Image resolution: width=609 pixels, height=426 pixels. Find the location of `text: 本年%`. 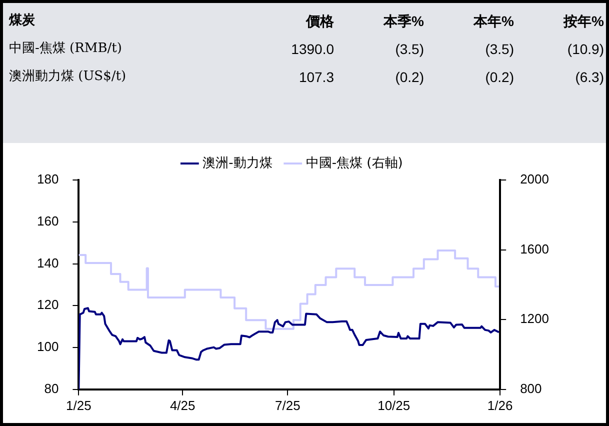

text: 本年% is located at coordinates (493, 21).